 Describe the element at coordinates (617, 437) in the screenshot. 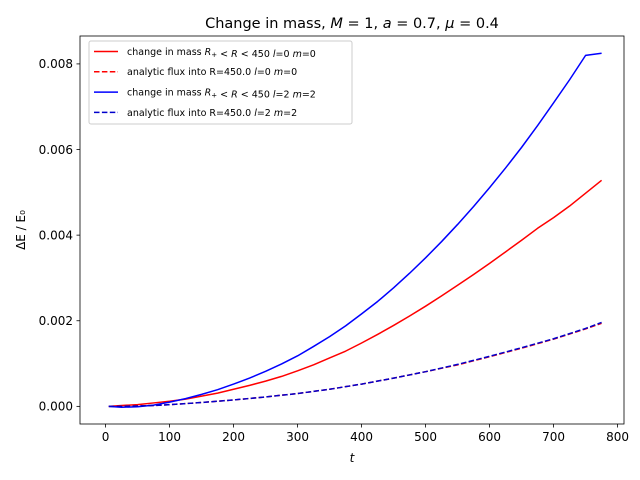

I see `x-tick-label: 800` at that location.